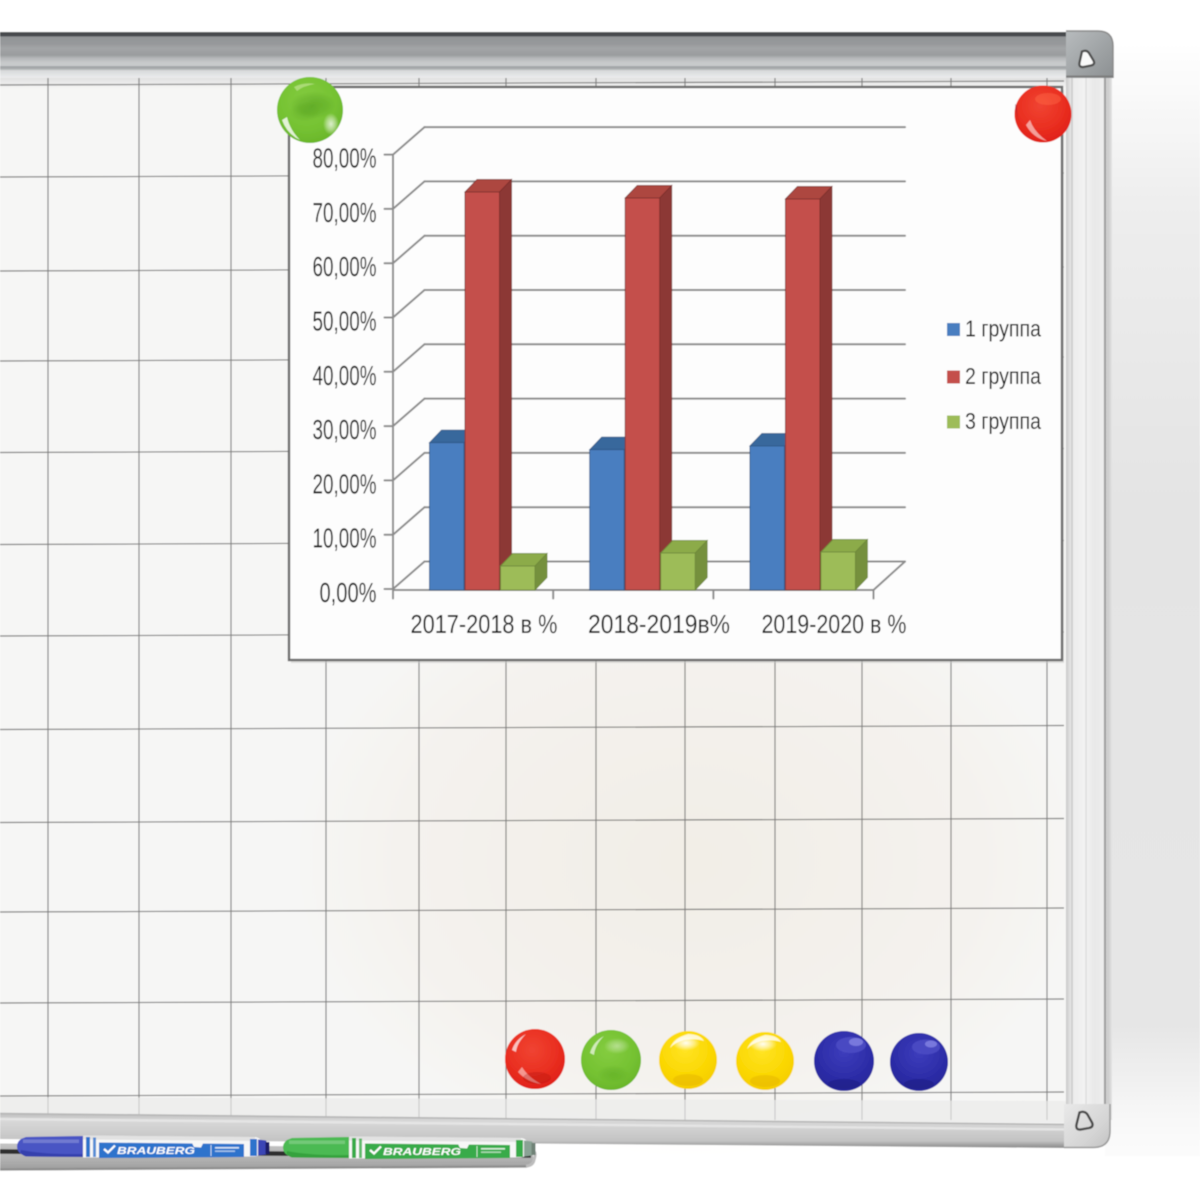 The height and width of the screenshot is (1200, 1200). What do you see at coordinates (345, 158) in the screenshot?
I see `svg-text: 80,00%` at bounding box center [345, 158].